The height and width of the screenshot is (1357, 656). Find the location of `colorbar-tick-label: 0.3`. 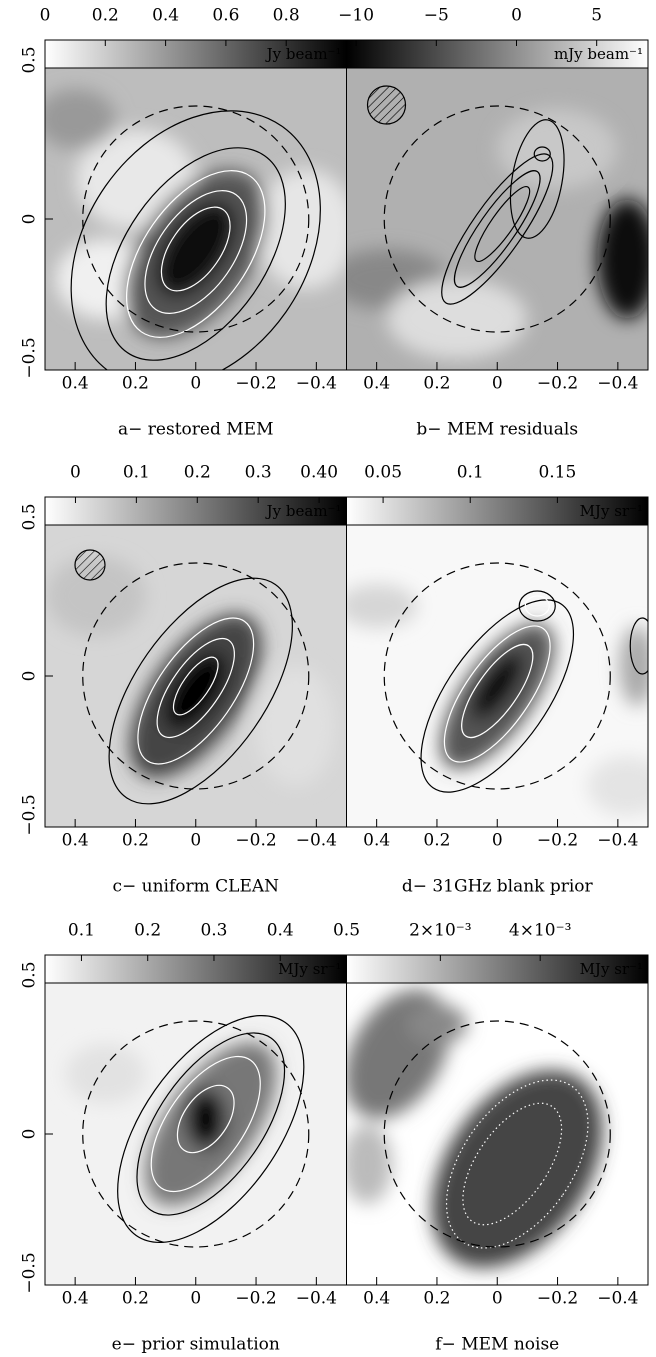

colorbar-tick-label: 0.3 is located at coordinates (213, 931).